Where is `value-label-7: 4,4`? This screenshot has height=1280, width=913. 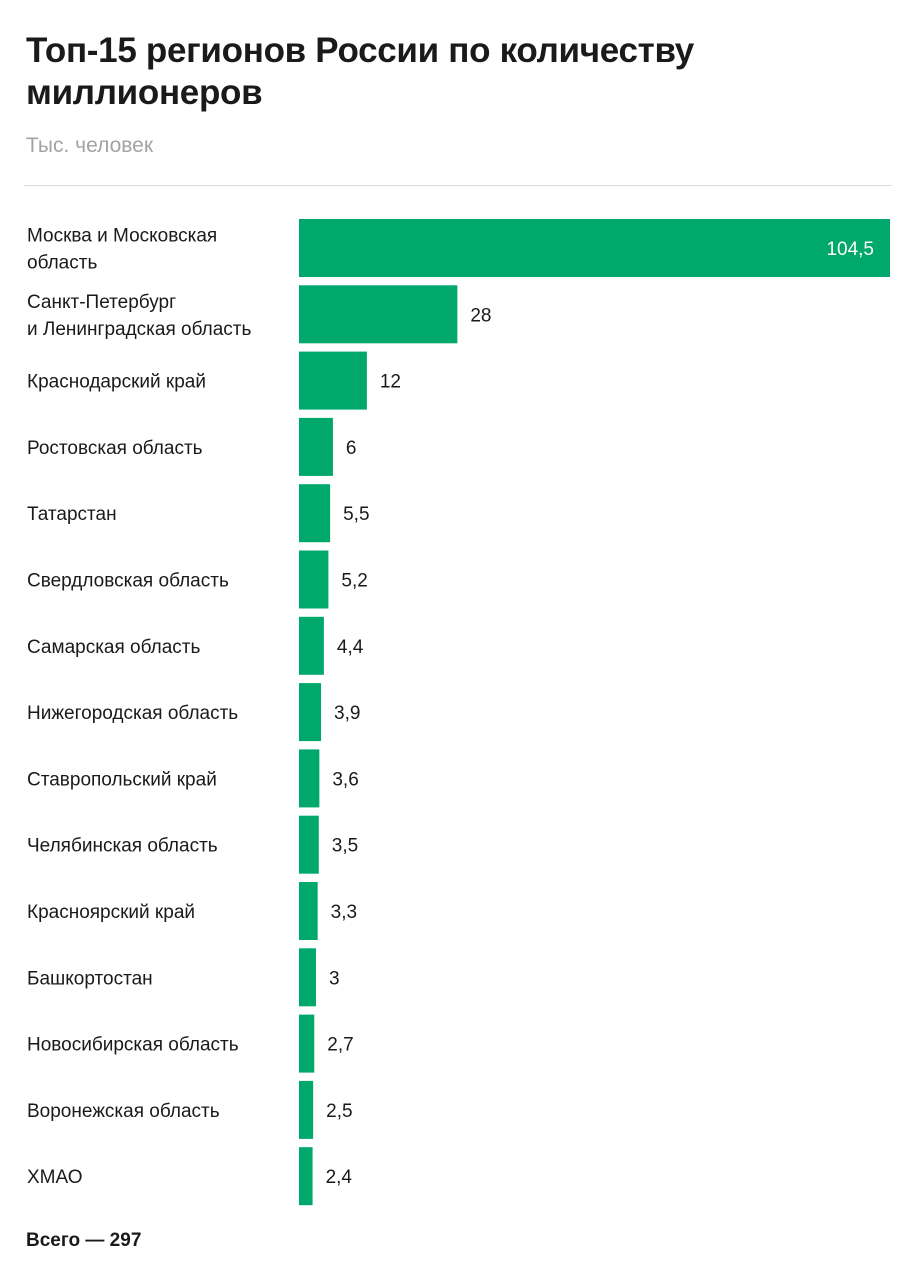 value-label-7: 4,4 is located at coordinates (350, 647).